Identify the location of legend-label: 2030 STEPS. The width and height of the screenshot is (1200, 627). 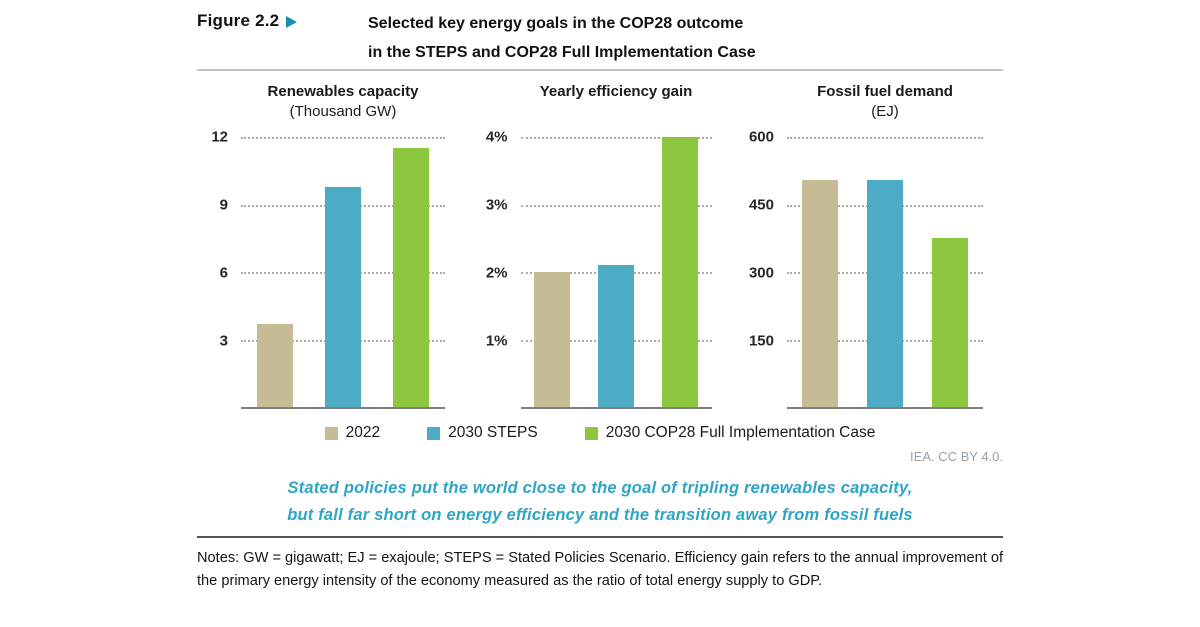
(493, 432).